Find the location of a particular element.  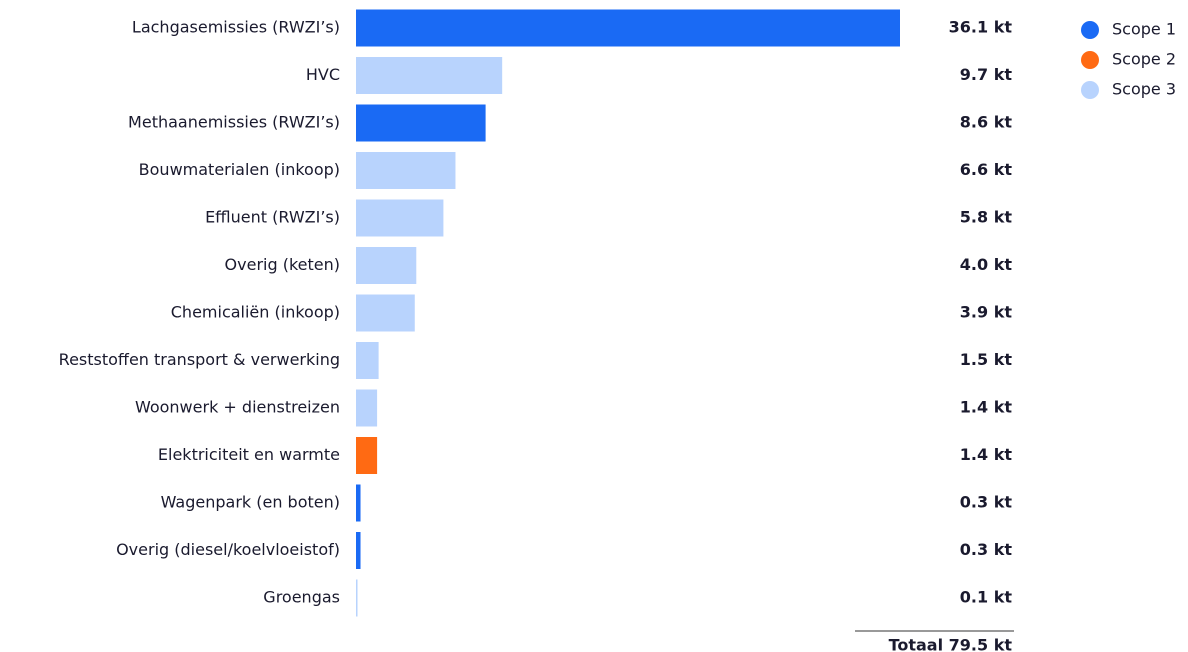

category-label: Bouwmaterialen (inkoop) is located at coordinates (239, 169).